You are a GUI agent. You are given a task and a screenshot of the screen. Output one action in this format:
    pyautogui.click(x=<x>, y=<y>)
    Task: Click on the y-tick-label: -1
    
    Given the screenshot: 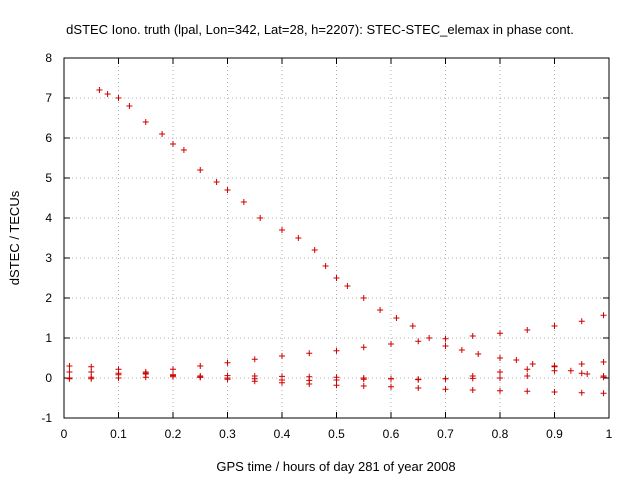 What is the action you would take?
    pyautogui.click(x=46, y=418)
    